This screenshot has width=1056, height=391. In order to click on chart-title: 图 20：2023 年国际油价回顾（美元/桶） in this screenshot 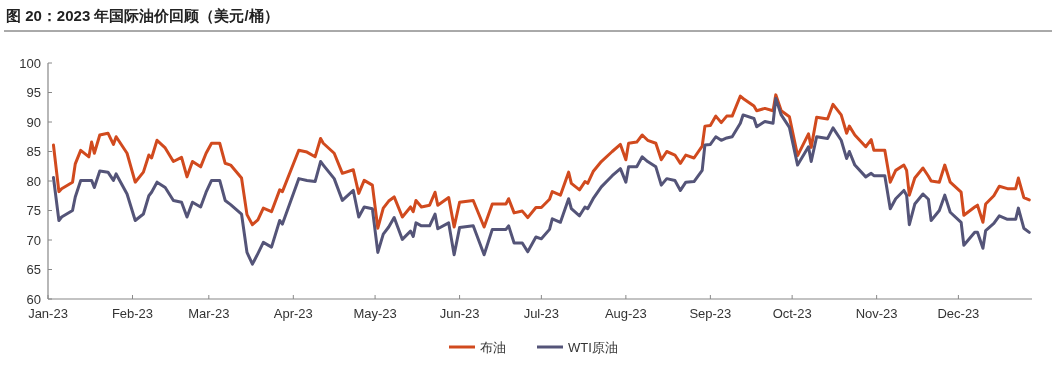, I will do `click(142, 15)`.